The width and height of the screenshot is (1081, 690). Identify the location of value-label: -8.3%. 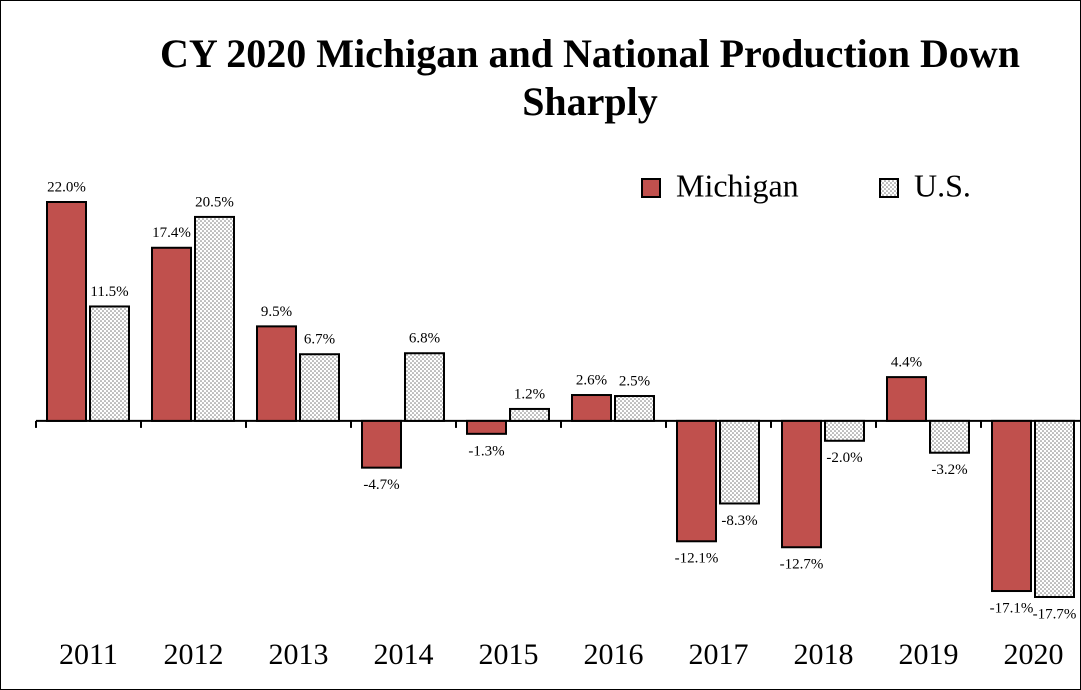
(739, 521).